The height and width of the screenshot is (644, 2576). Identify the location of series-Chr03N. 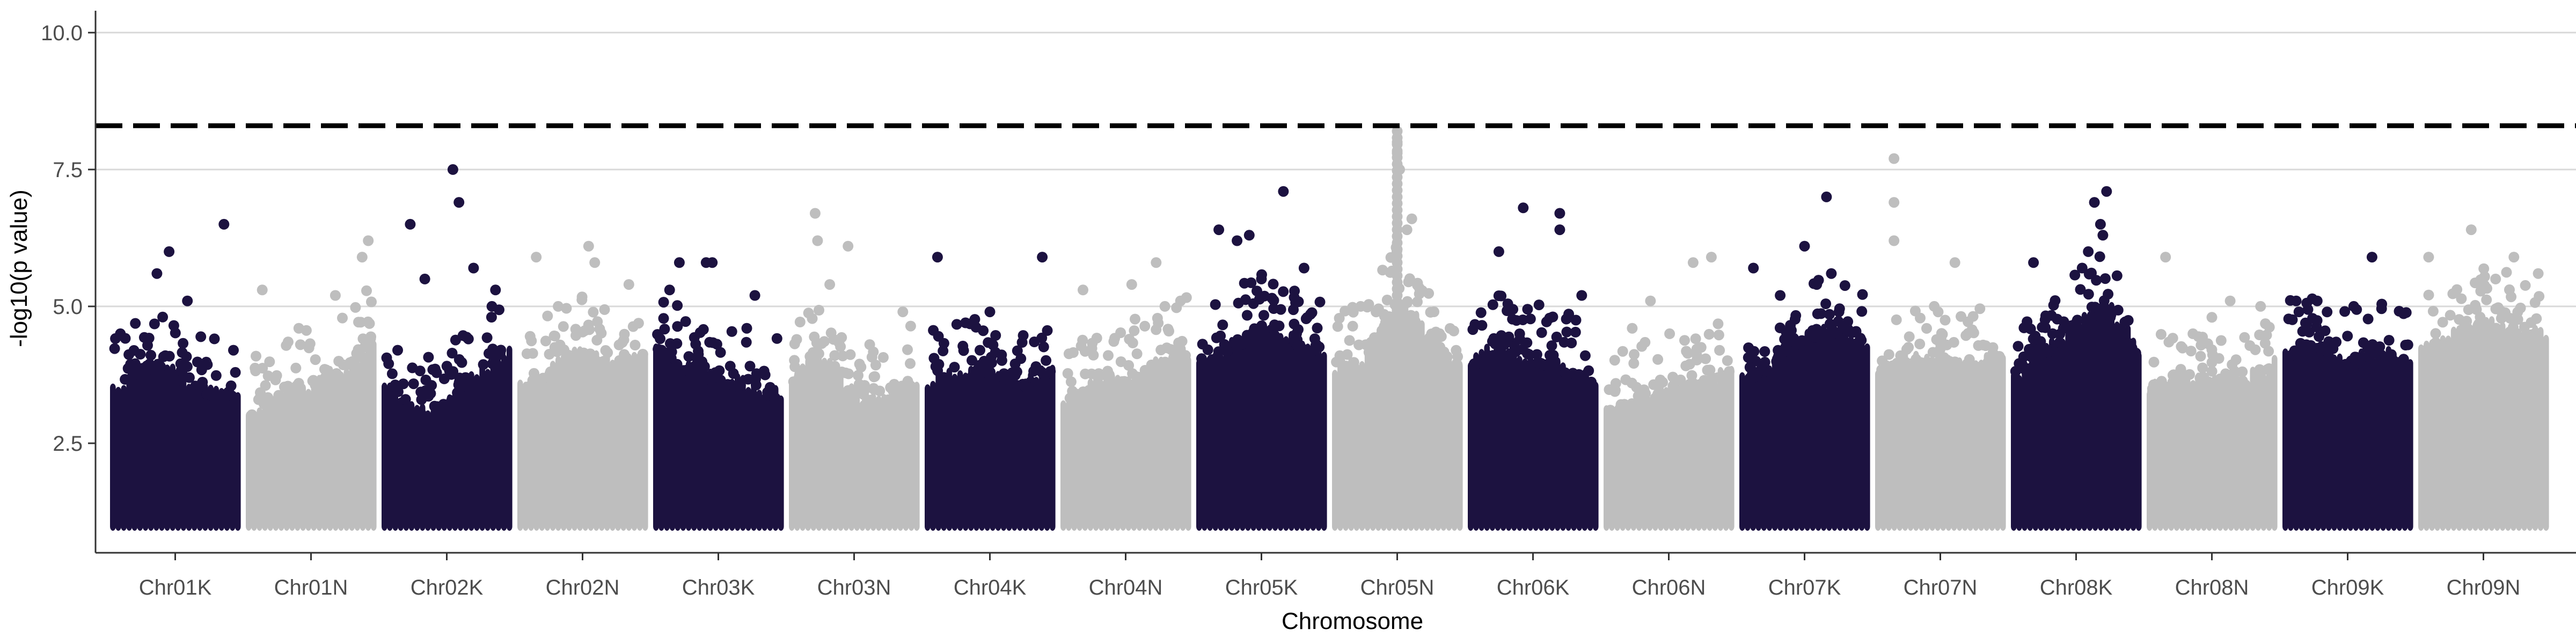
(854, 369).